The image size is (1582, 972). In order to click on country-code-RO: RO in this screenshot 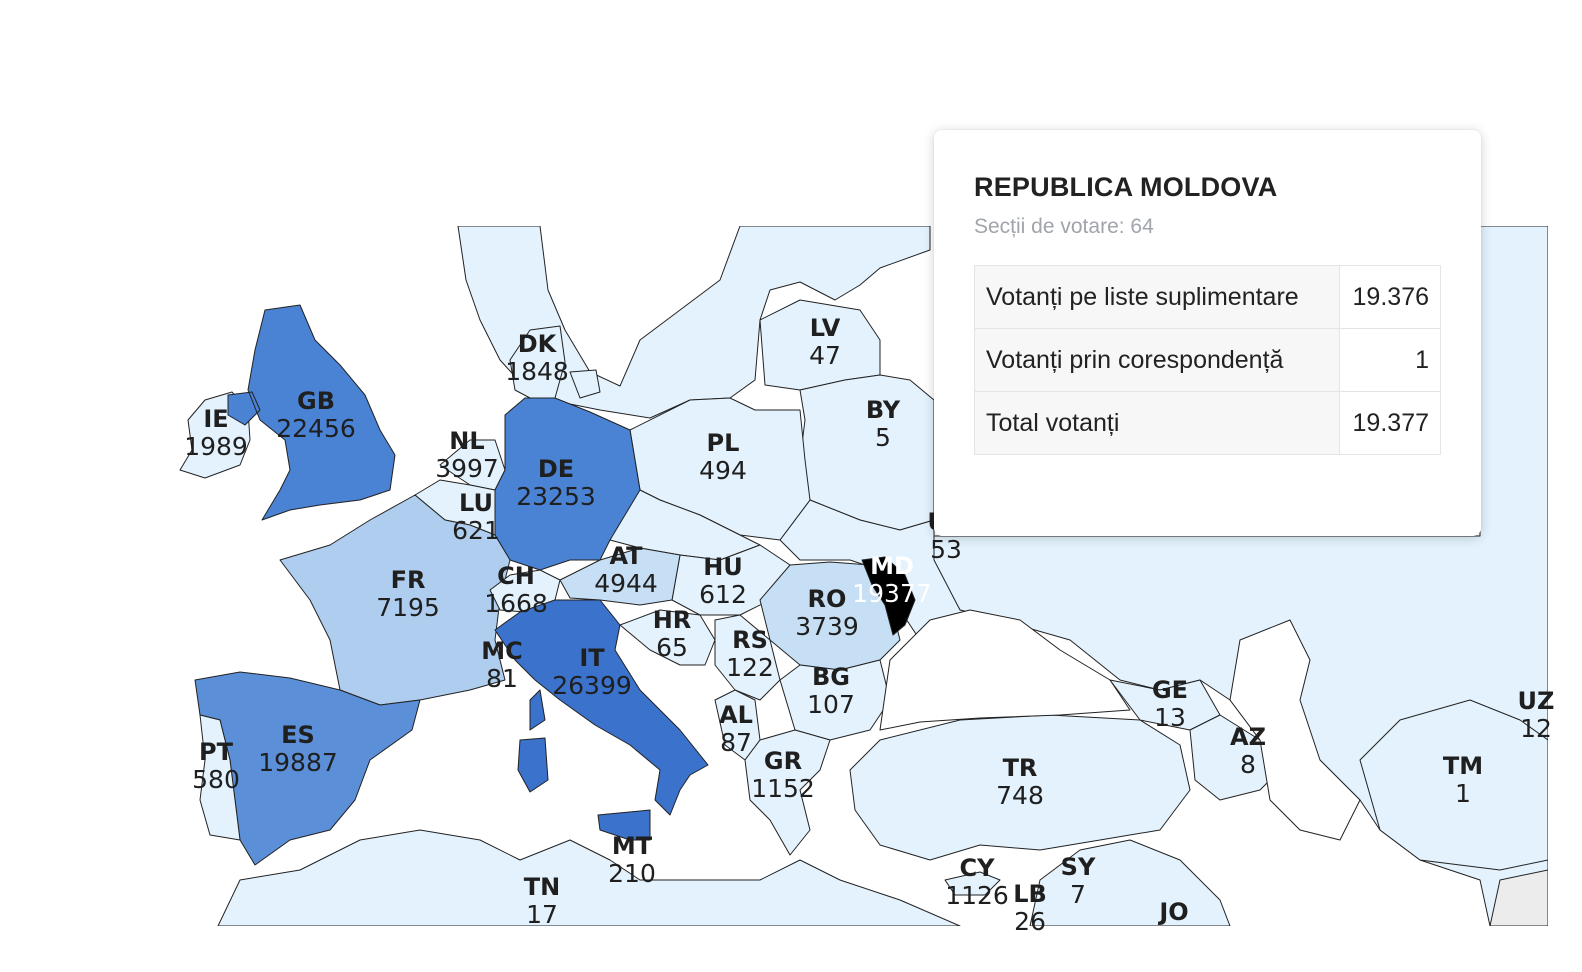, I will do `click(827, 599)`.